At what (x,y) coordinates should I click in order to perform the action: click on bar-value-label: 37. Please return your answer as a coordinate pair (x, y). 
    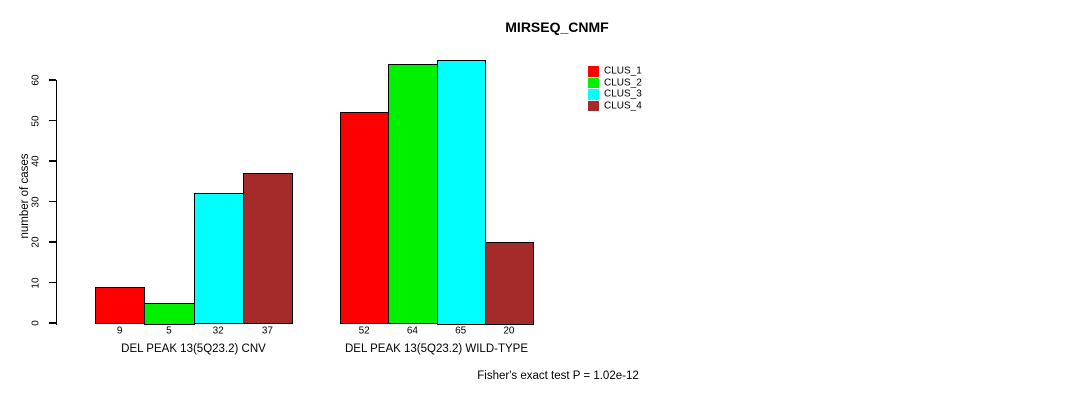
    Looking at the image, I should click on (267, 331).